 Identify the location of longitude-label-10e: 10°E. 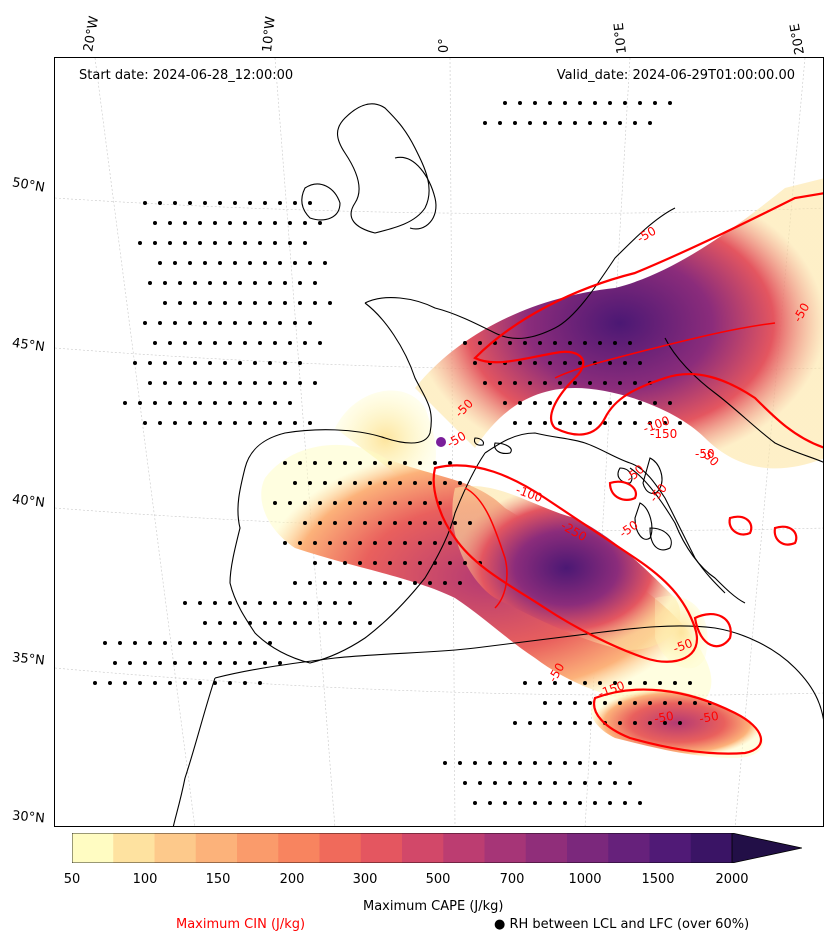
(620, 38).